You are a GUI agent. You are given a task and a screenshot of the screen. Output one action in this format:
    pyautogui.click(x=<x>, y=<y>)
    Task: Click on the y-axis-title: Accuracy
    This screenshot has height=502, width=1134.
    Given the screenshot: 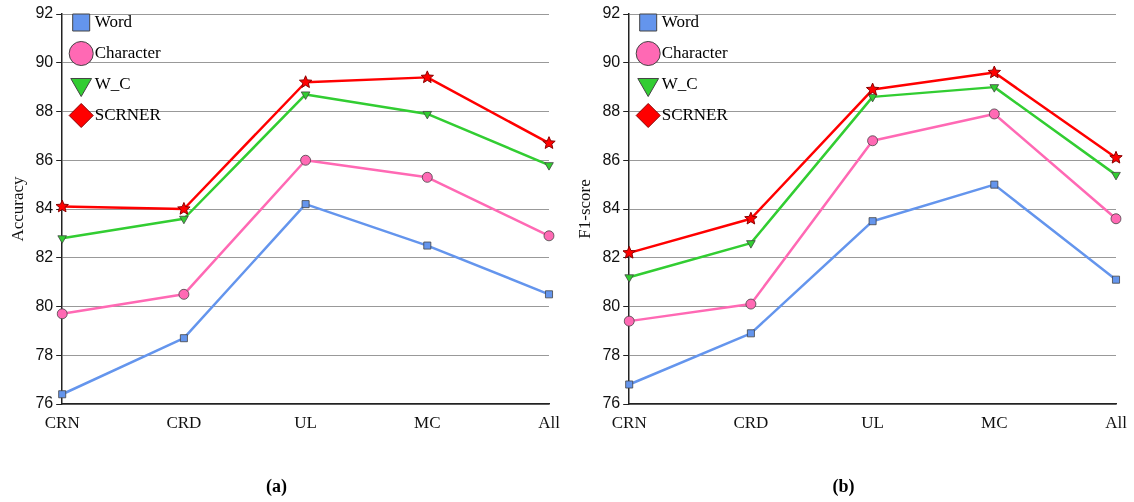 What is the action you would take?
    pyautogui.click(x=17, y=208)
    